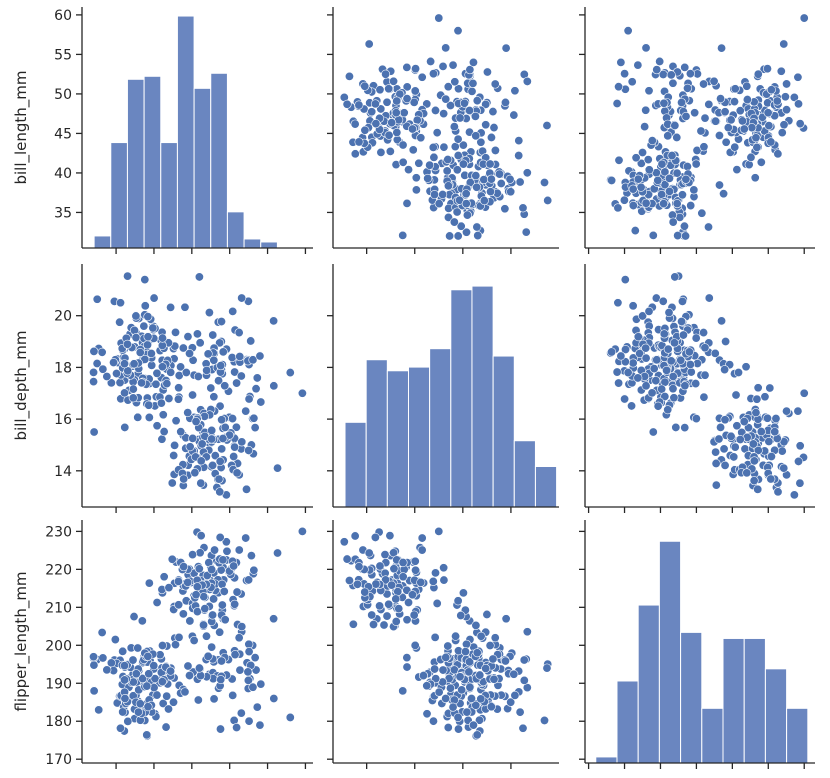 Image resolution: width=830 pixels, height=778 pixels. Describe the element at coordinates (21, 386) in the screenshot. I see `y-axis-label: bill_depth_mm` at that location.